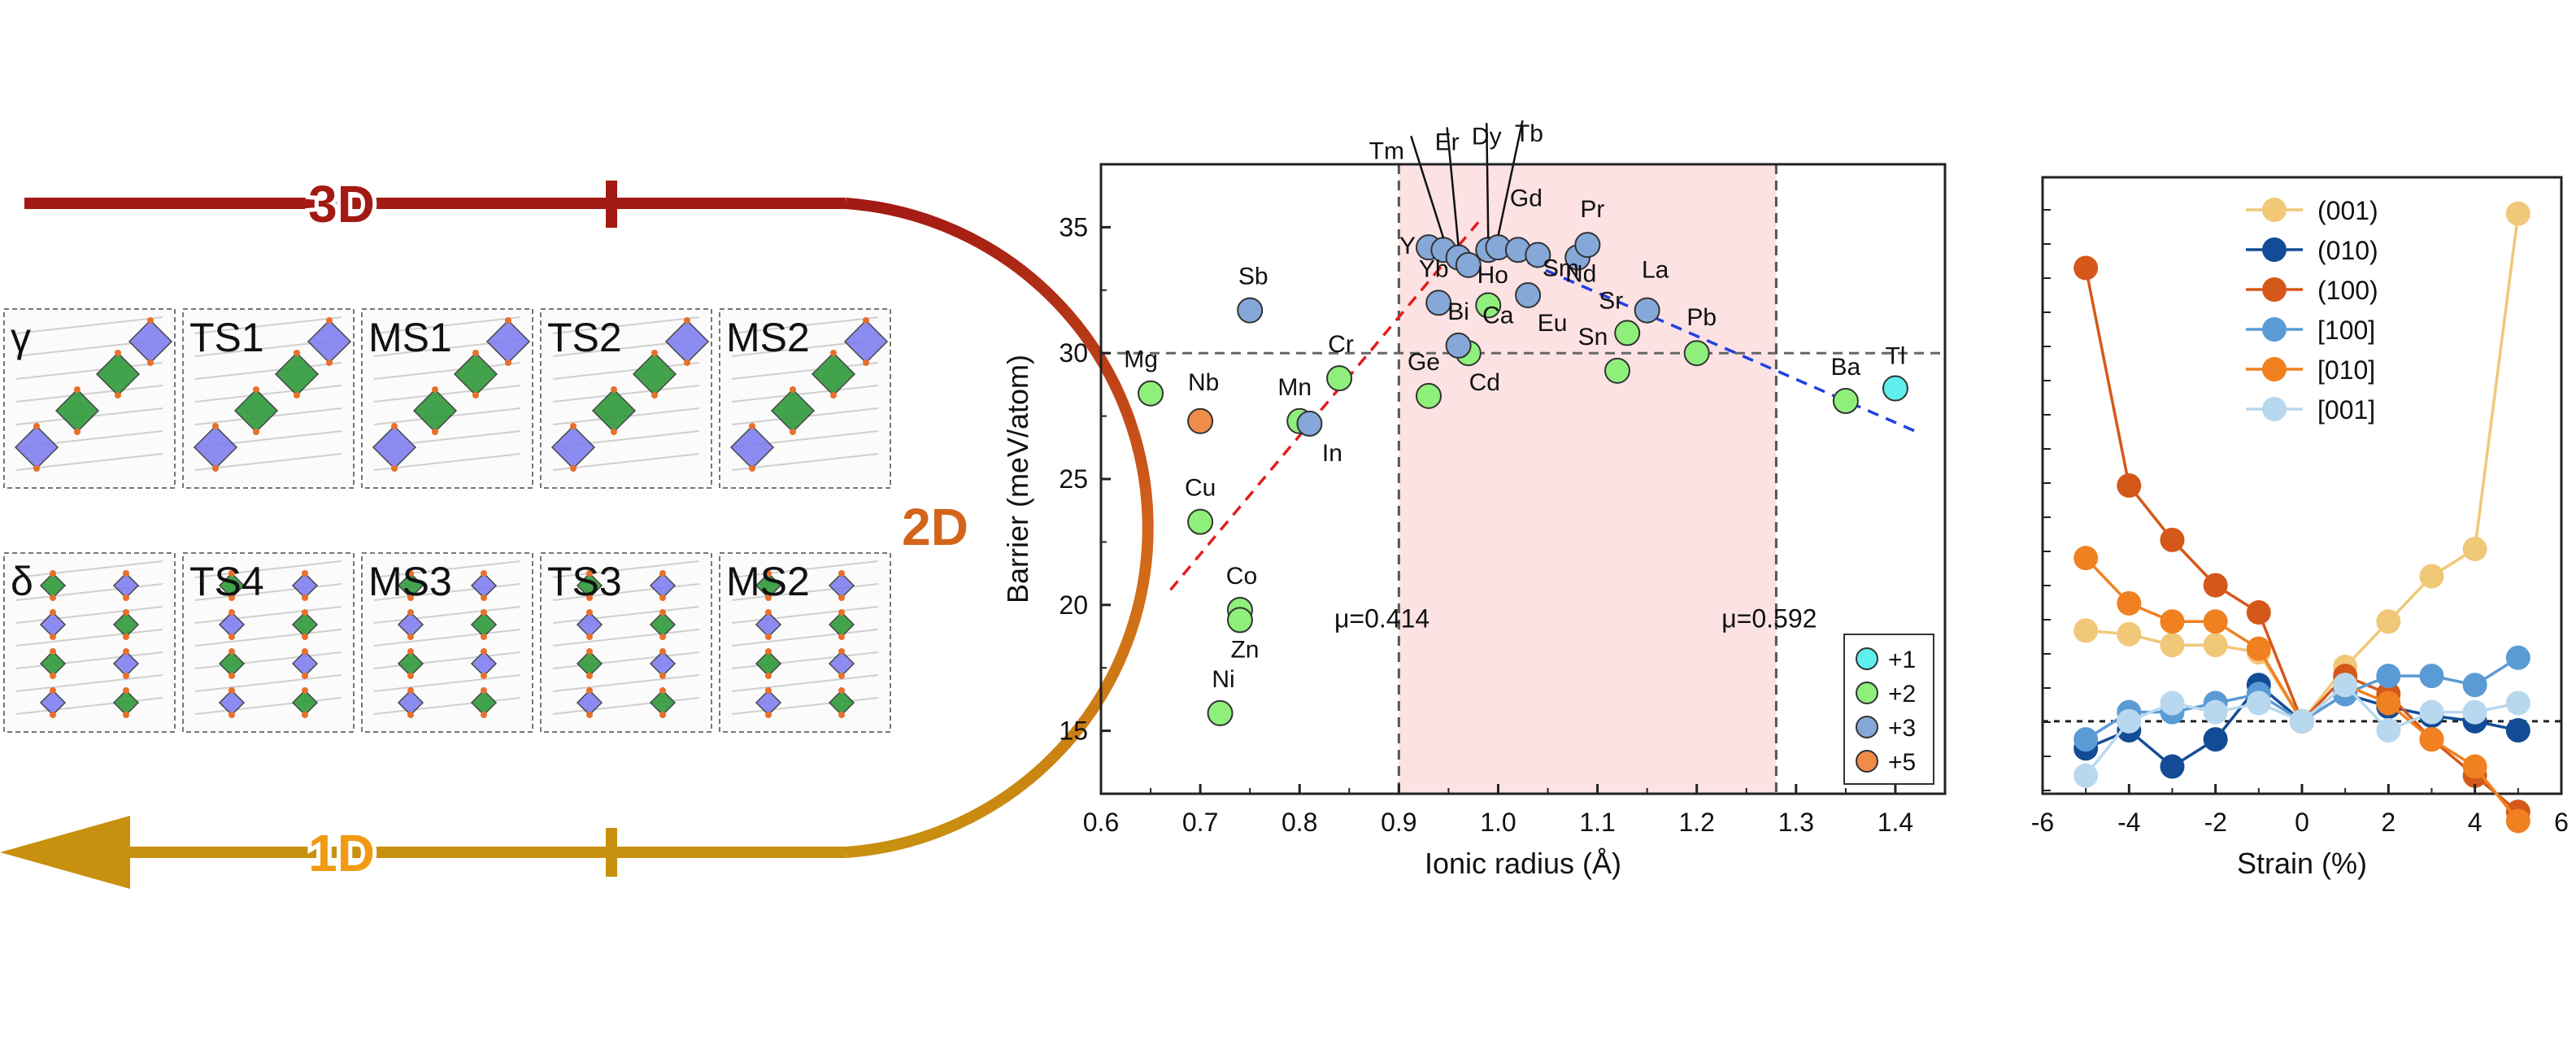 This screenshot has width=2576, height=1054. What do you see at coordinates (1902, 660) in the screenshot?
I see `legend-label: +1` at bounding box center [1902, 660].